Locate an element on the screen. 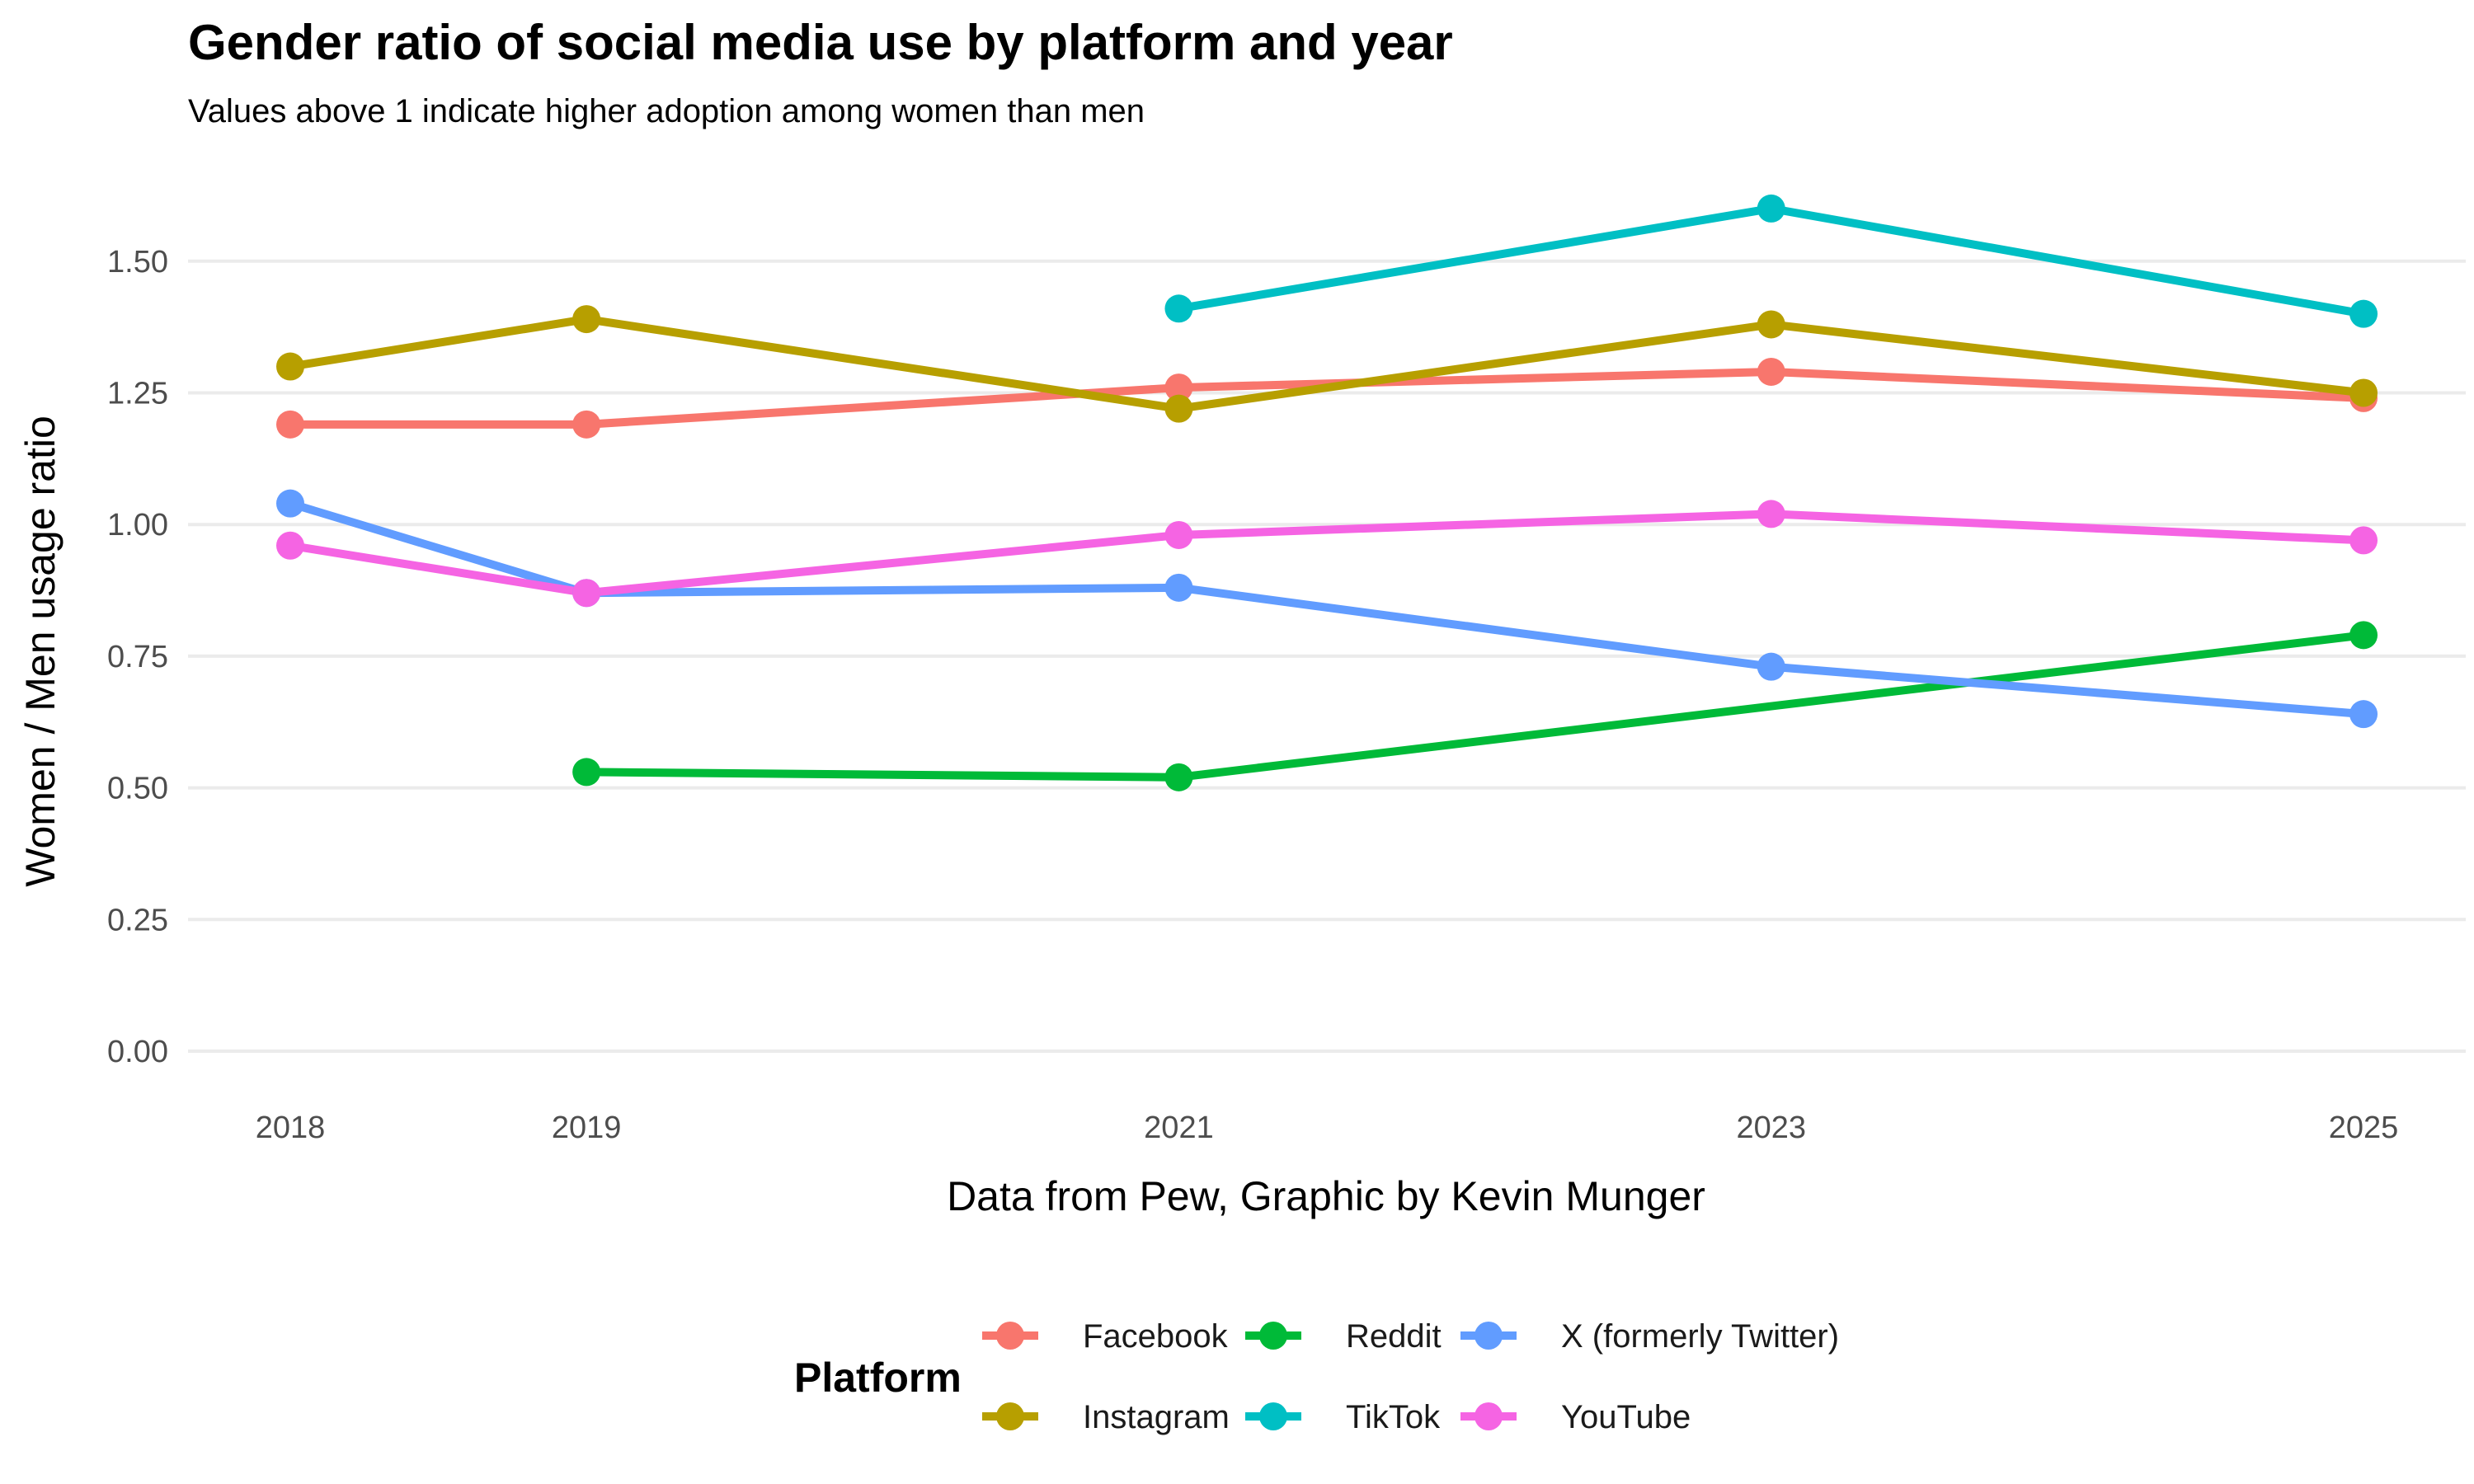  x-tick-label: 2023 is located at coordinates (1771, 1128).